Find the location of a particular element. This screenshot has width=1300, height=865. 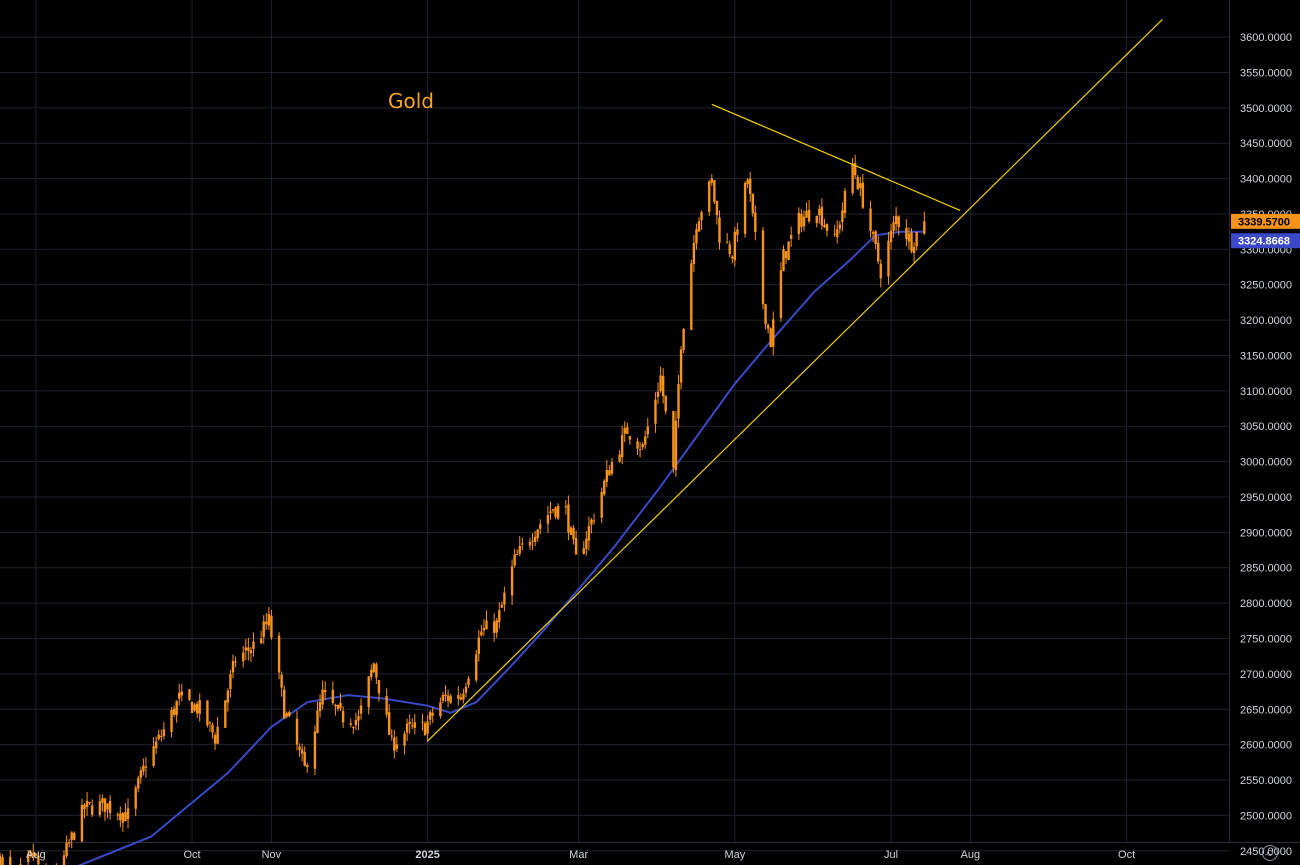

settings-gear-icon is located at coordinates (1270, 853).